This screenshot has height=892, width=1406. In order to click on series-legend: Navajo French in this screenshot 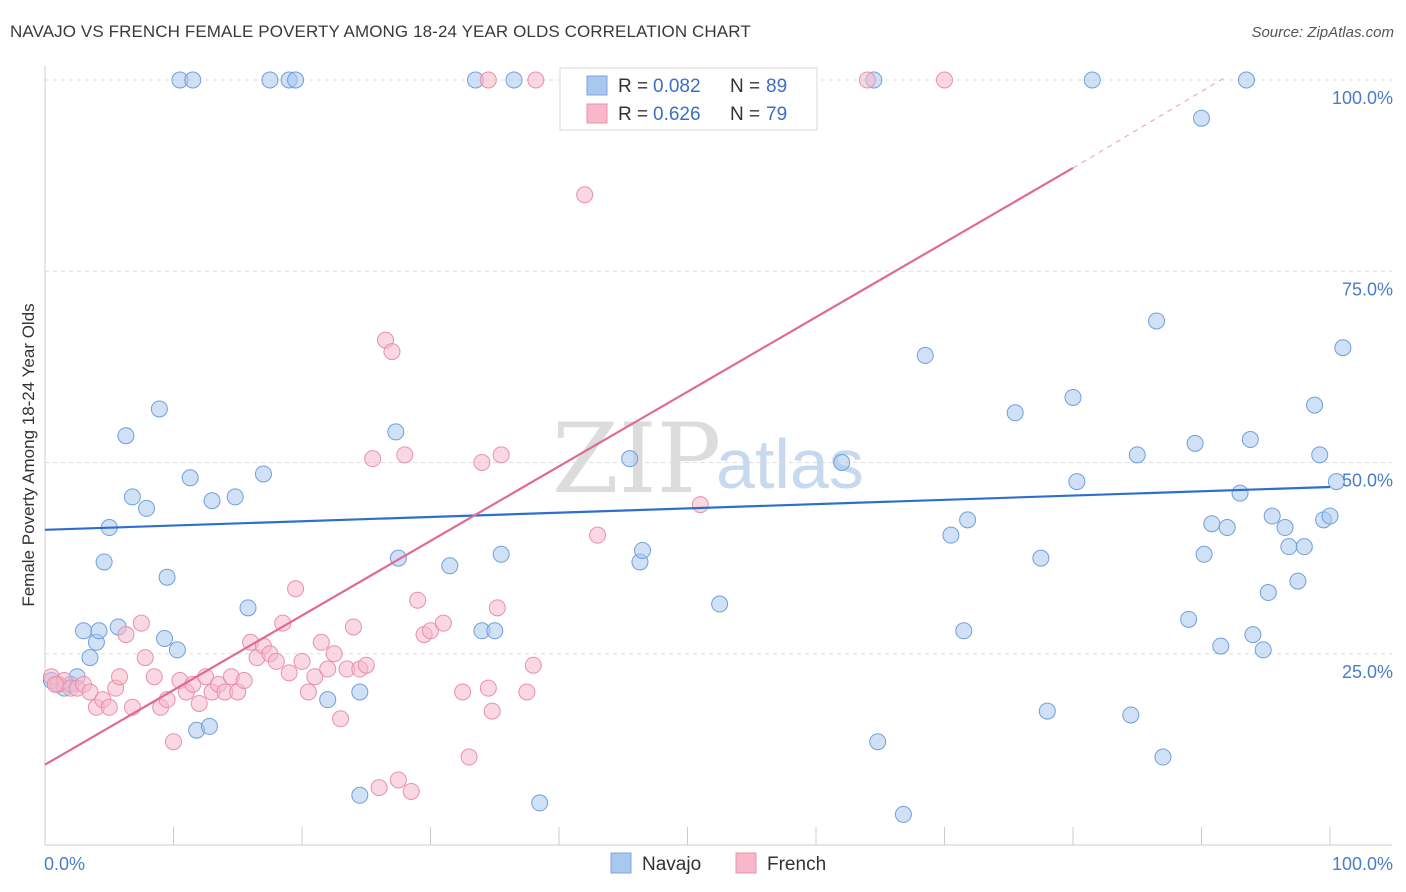, I will do `click(718, 863)`.